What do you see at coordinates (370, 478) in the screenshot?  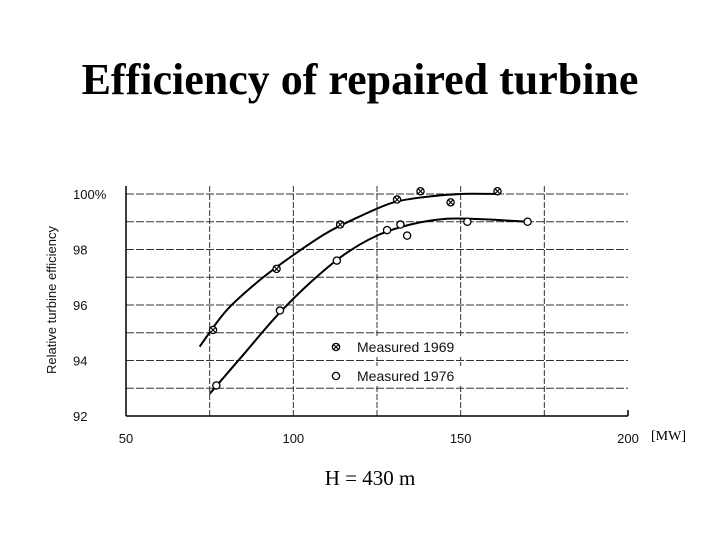 I see `head-label: H = 430 m` at bounding box center [370, 478].